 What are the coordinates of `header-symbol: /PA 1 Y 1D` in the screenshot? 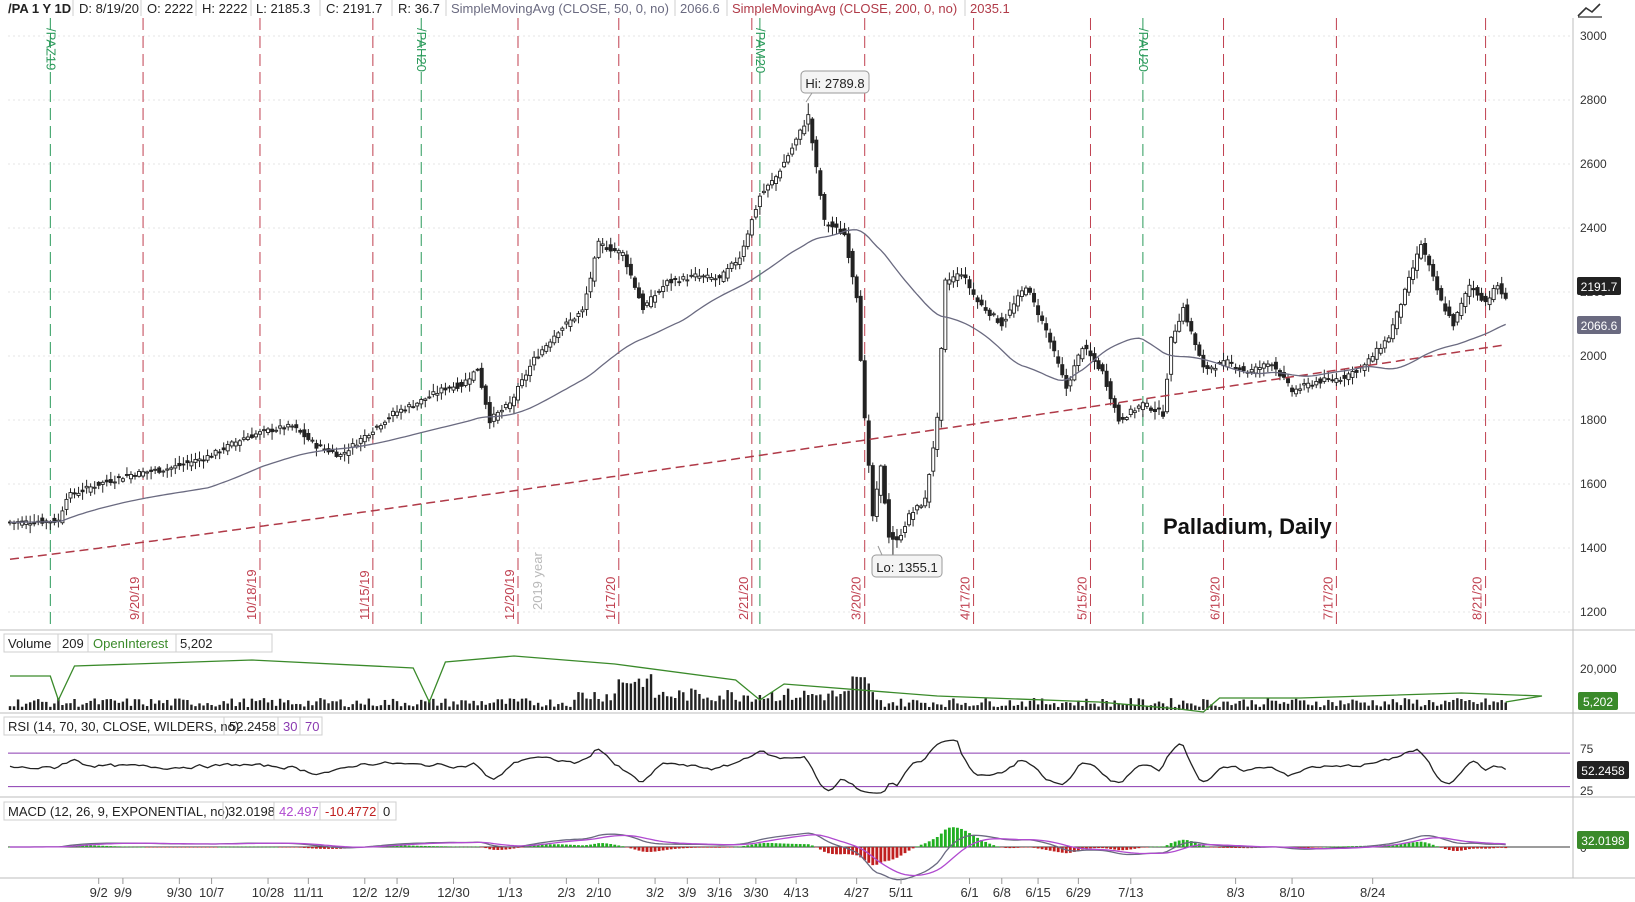 It's located at (39, 8).